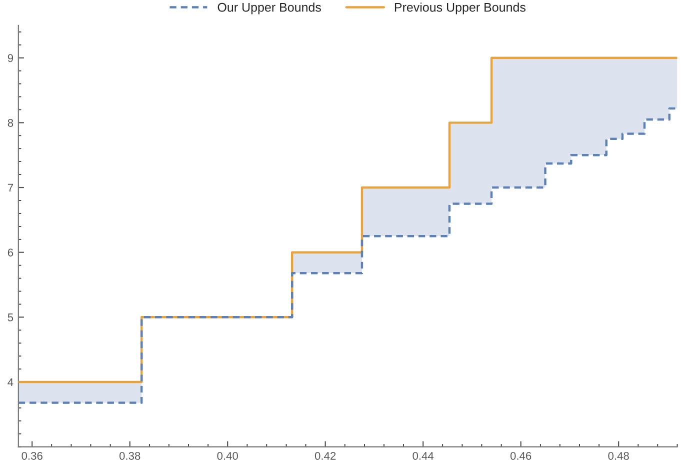  I want to click on x-tick-label: 0.46, so click(521, 456).